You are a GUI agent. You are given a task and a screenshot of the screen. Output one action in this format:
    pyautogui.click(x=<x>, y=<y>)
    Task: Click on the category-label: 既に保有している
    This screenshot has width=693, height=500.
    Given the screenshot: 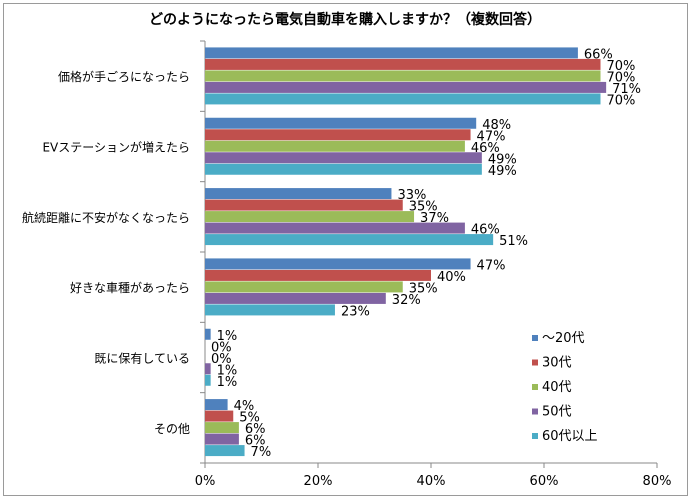 What is the action you would take?
    pyautogui.click(x=142, y=359)
    